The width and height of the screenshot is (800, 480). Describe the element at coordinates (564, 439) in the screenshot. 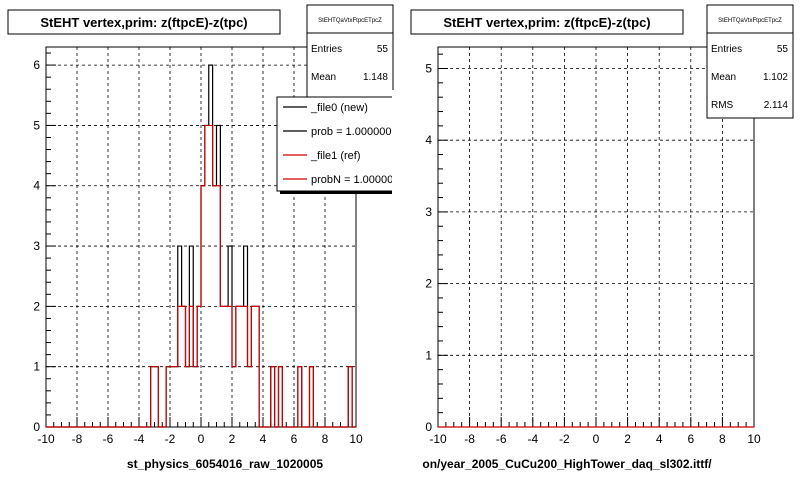

I see `plot2-x-tick-label: -2` at that location.